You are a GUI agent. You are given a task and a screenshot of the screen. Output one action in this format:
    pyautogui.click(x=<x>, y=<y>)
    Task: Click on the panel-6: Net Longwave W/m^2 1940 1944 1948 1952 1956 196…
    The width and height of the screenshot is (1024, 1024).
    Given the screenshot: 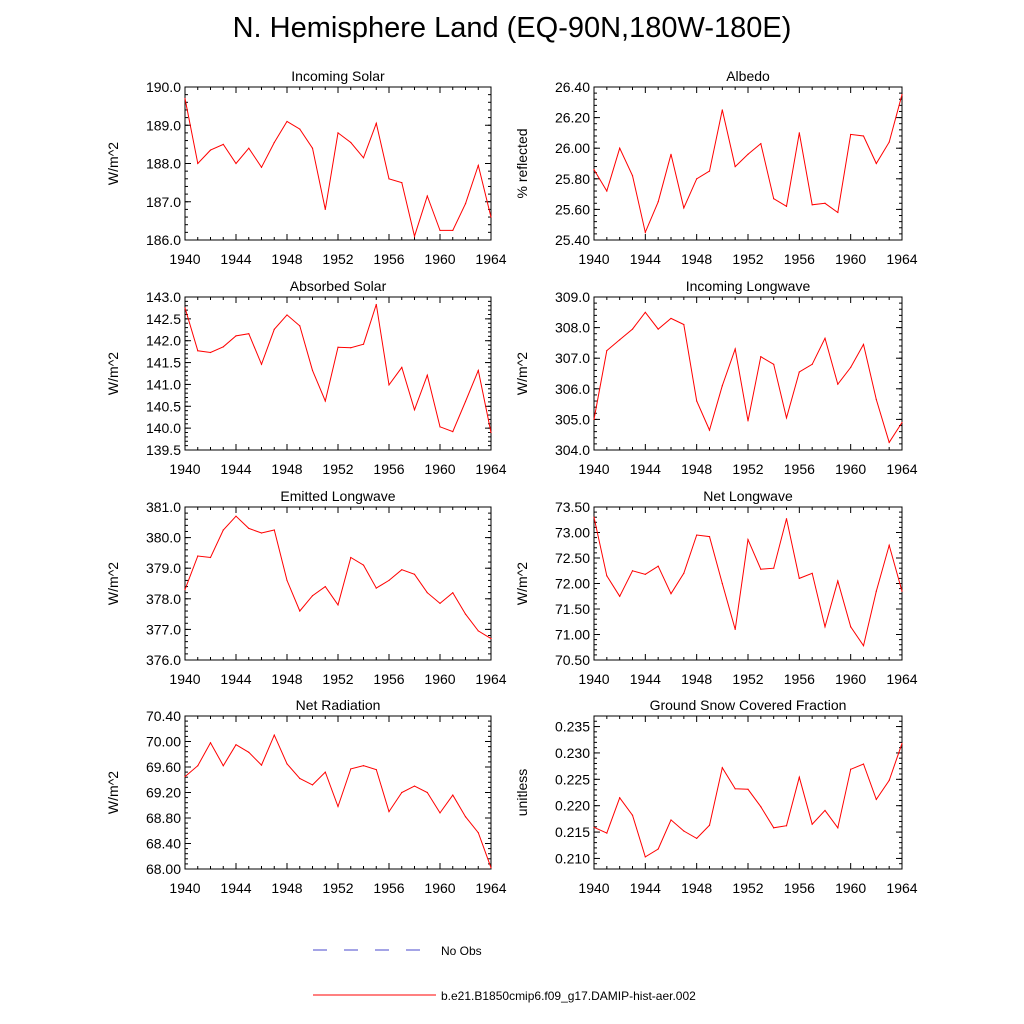 What is the action you would take?
    pyautogui.click(x=716, y=587)
    